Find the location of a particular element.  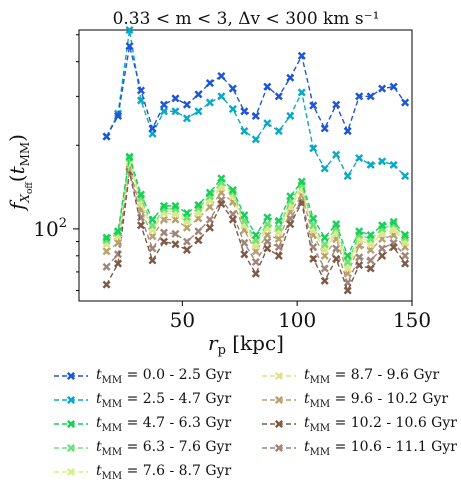

legend-label: tMM = 9.6 - 10.2 Gyr is located at coordinates (376, 400).